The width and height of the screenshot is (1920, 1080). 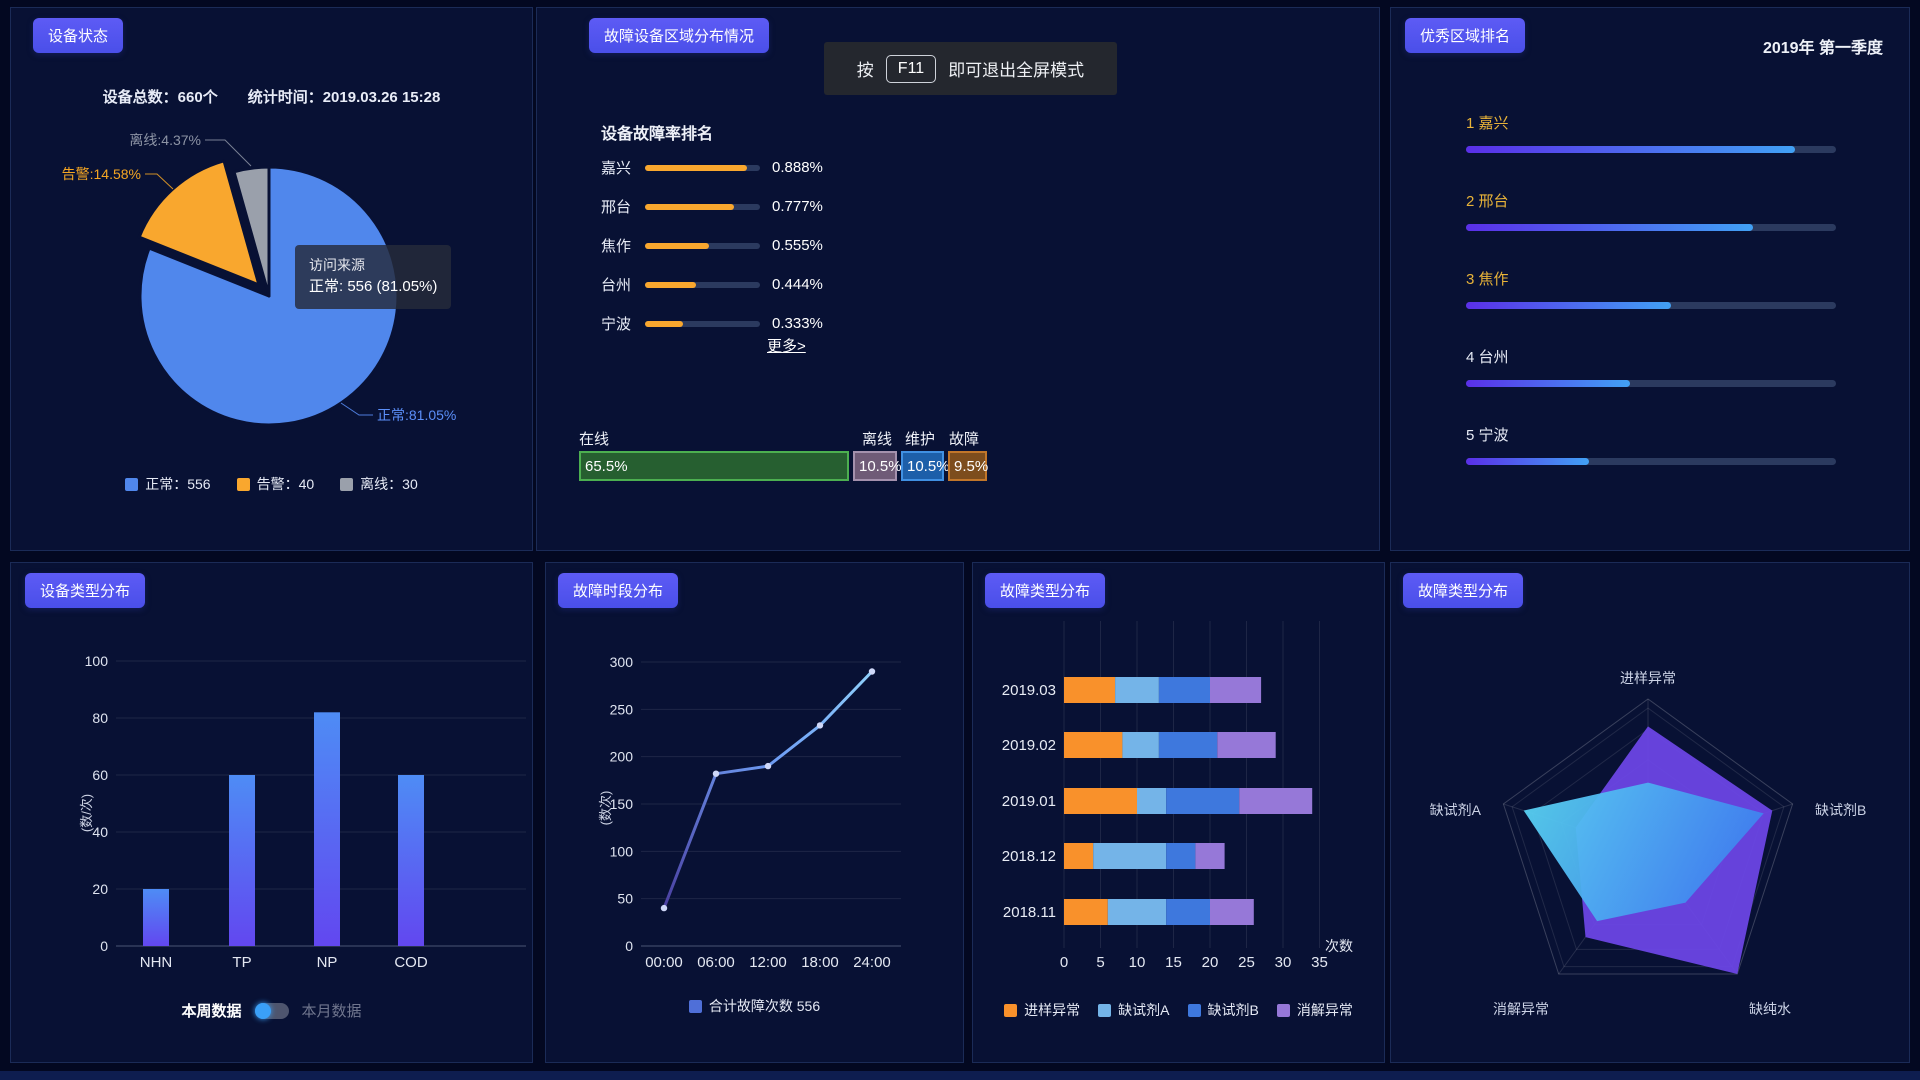 I want to click on region-rank-label: 1 嘉兴, so click(x=1487, y=123).